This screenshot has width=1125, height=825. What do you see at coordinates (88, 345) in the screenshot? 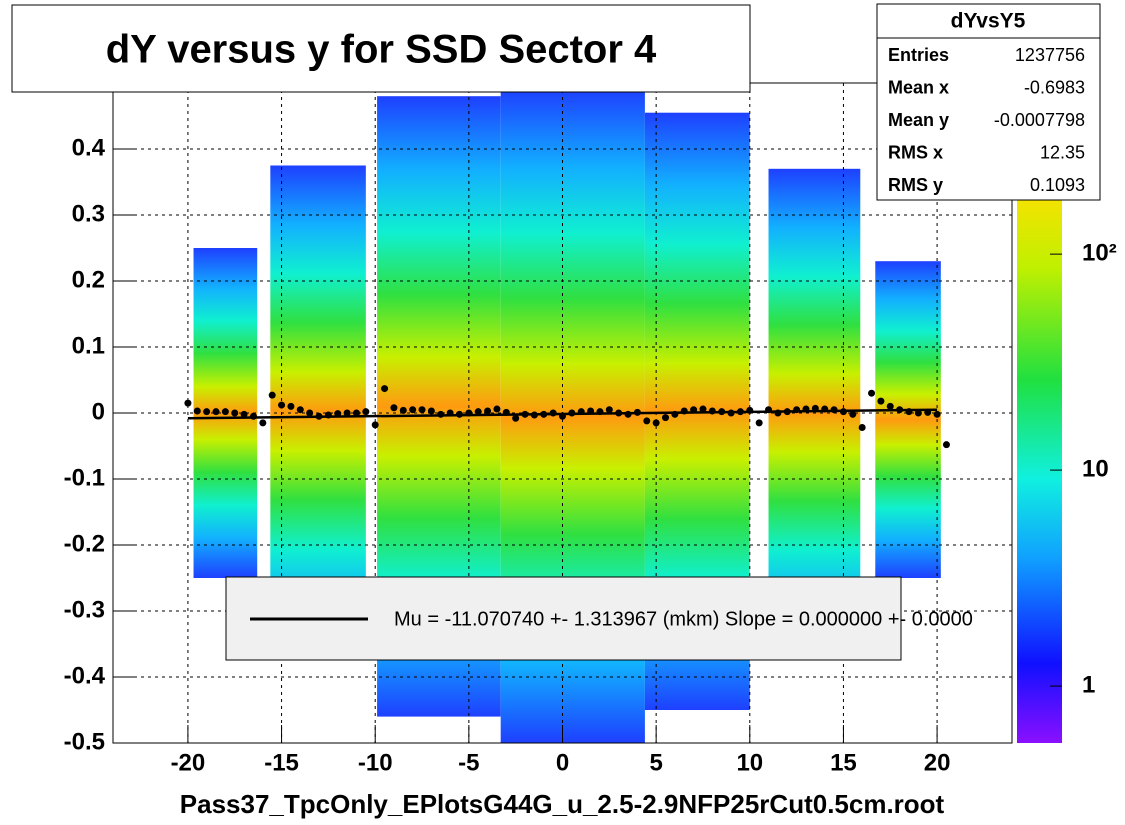
I see `y-tick-label: 0.1` at bounding box center [88, 345].